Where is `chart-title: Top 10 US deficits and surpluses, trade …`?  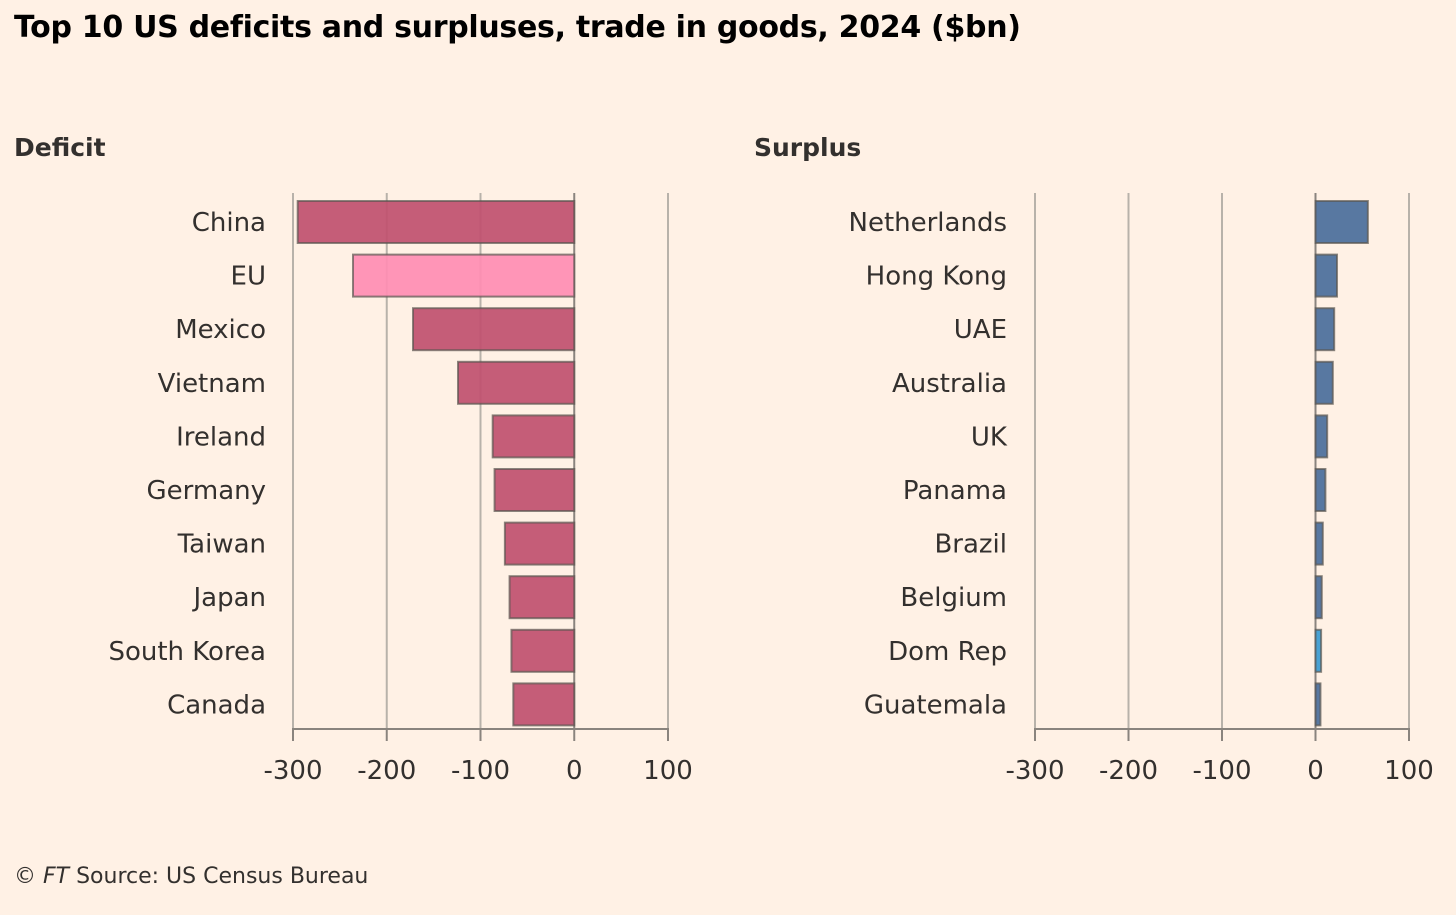
chart-title: Top 10 US deficits and surpluses, trade … is located at coordinates (517, 27).